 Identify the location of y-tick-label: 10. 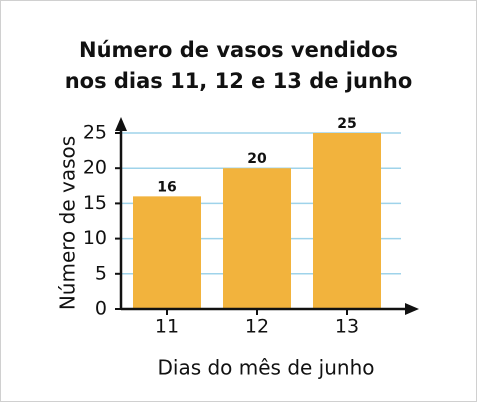
(95, 238).